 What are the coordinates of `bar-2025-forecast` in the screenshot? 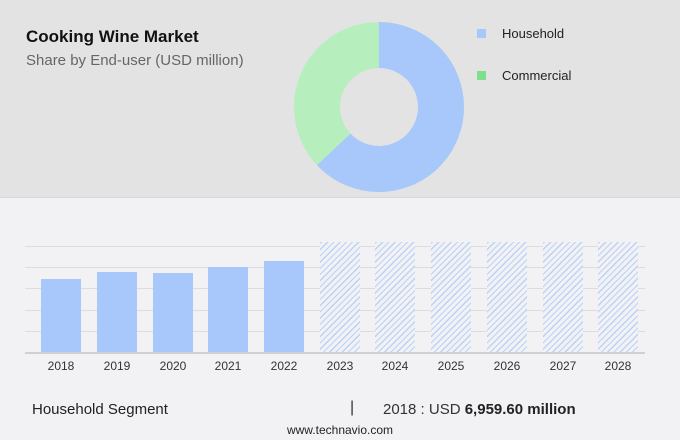 It's located at (451, 297).